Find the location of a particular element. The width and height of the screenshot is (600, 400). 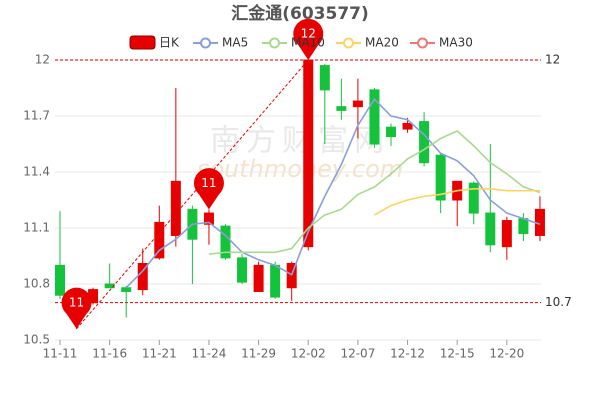

ma-line is located at coordinates (457, 202).